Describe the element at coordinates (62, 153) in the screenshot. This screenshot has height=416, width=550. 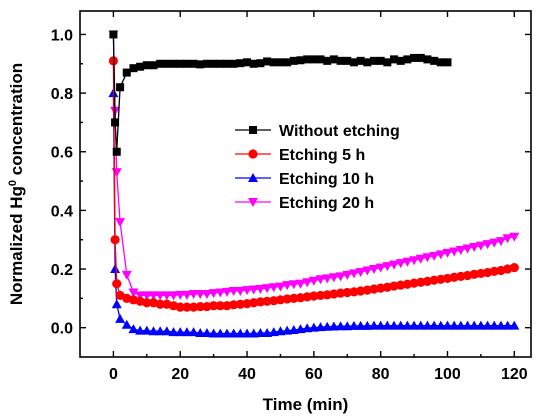
I see `y-tick-label: 0.6` at that location.